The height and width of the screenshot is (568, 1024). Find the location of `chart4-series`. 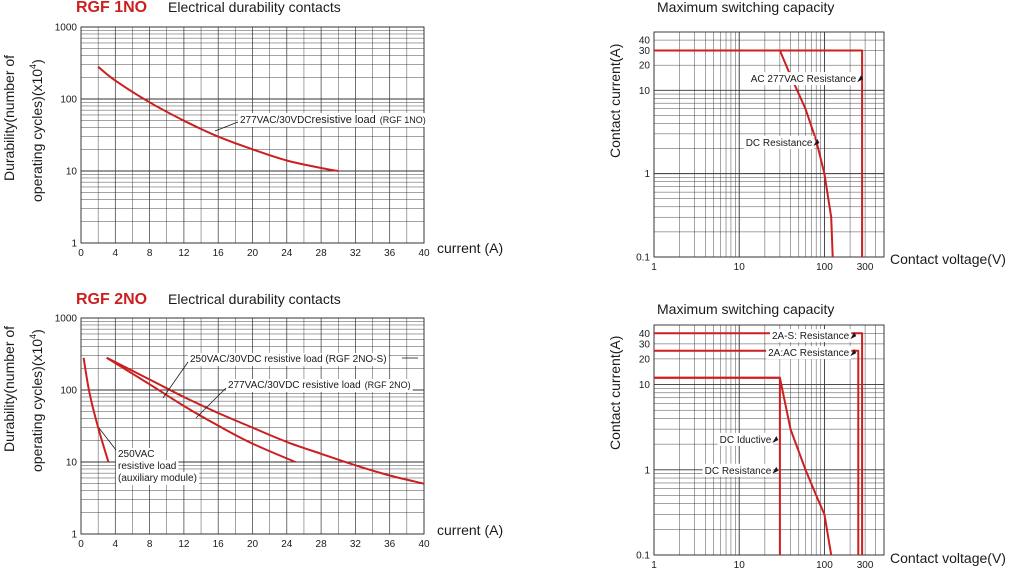

chart4-series is located at coordinates (759, 444).